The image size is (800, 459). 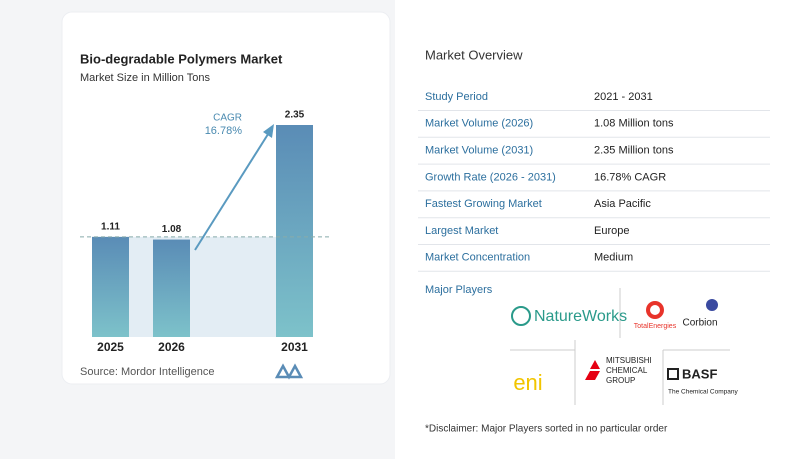 I want to click on logo-corbion: Corbion, so click(x=699, y=323).